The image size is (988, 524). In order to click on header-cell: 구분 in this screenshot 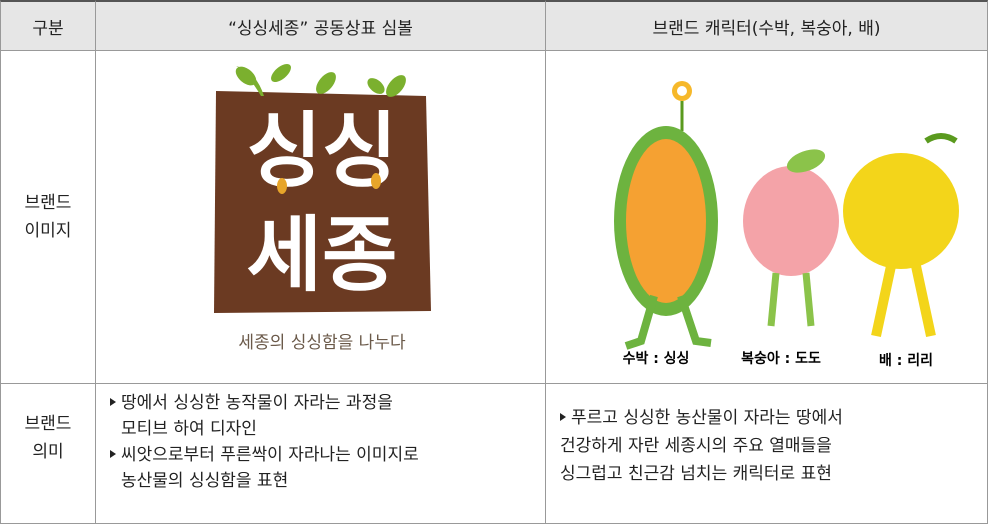, I will do `click(48, 25)`.